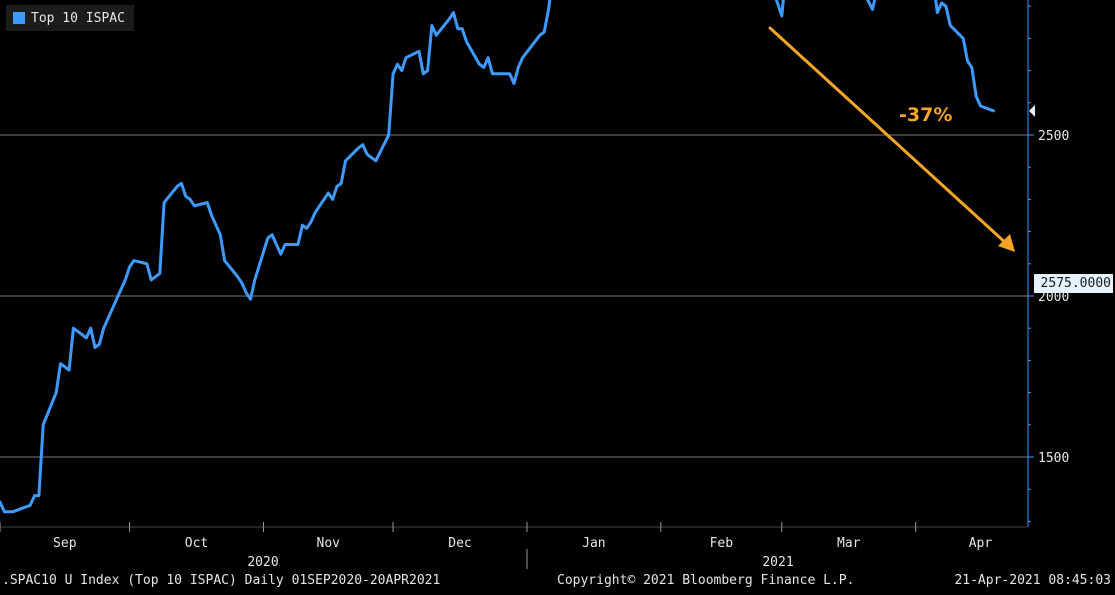 This screenshot has width=1115, height=595. Describe the element at coordinates (514, 545) in the screenshot. I see `x-axis: Sep Oct Nov Dec Jan Feb Mar Apr 2020 2021` at that location.